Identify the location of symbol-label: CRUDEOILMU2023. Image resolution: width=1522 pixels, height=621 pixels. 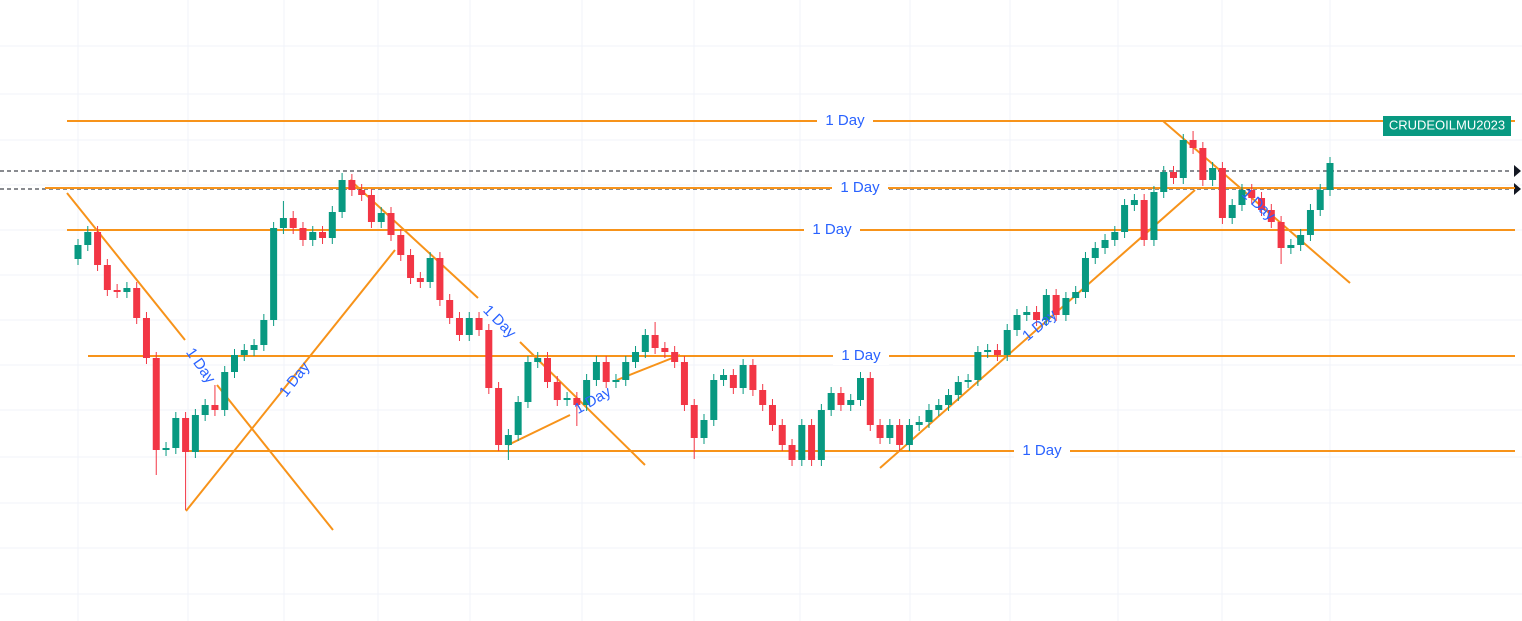
(1447, 124).